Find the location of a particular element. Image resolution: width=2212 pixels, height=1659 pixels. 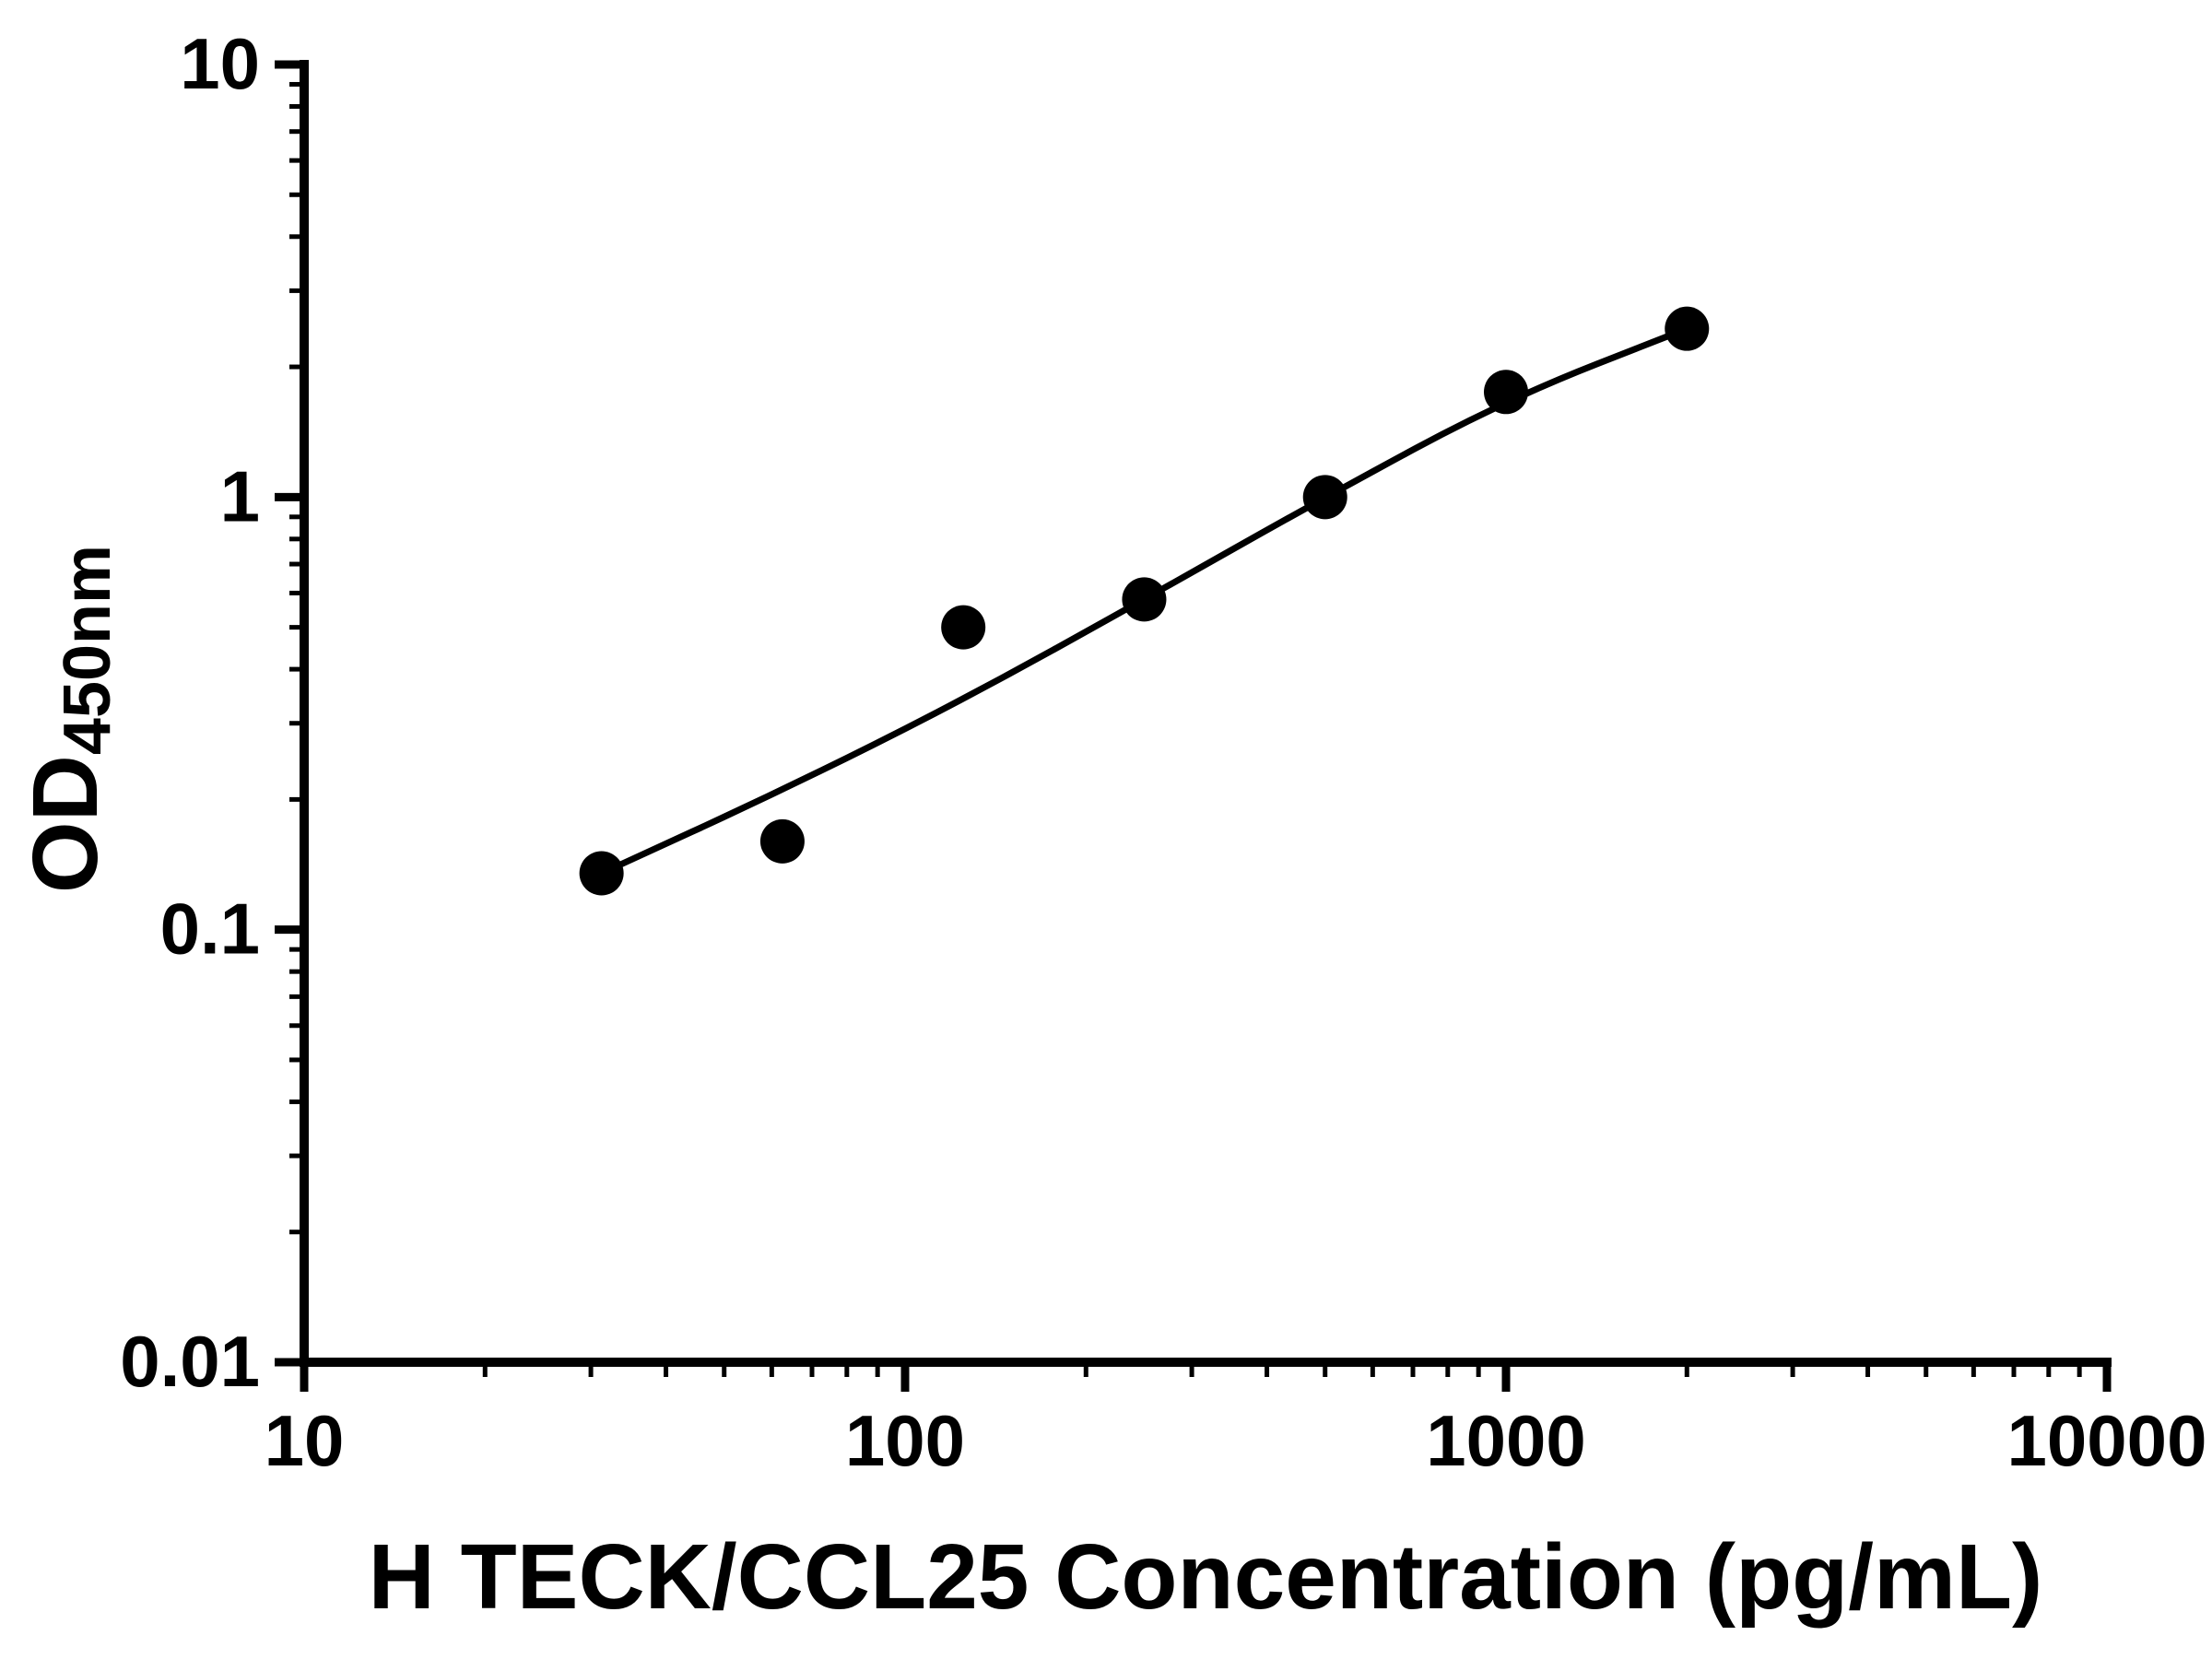

y-tick-label: 0.01 is located at coordinates (190, 1361).